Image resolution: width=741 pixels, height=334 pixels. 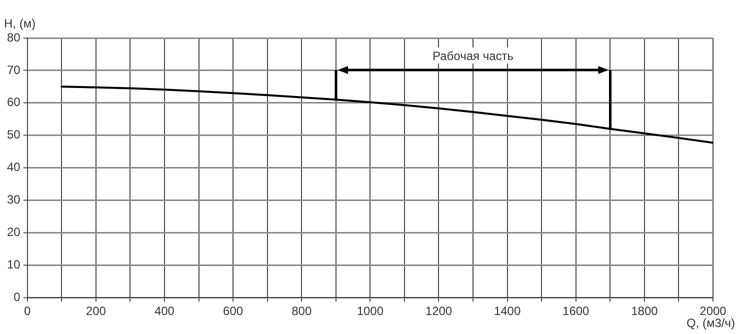 What do you see at coordinates (13, 264) in the screenshot?
I see `y-tick-label: 10` at bounding box center [13, 264].